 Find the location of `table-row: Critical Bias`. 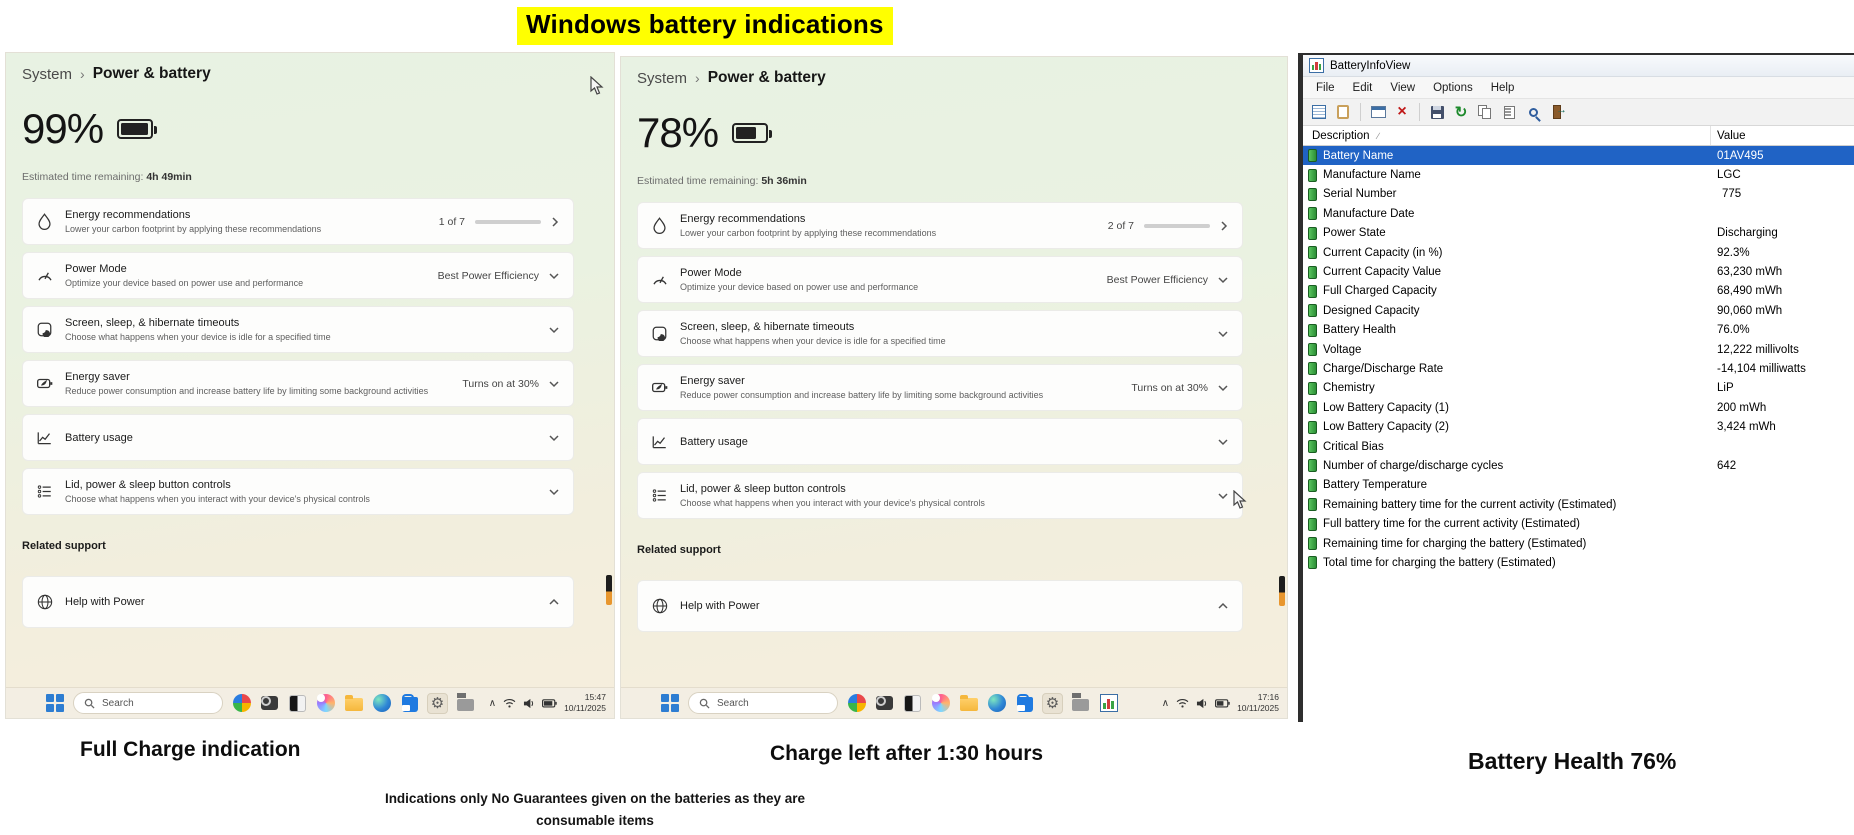

table-row: Critical Bias is located at coordinates (1578, 446).